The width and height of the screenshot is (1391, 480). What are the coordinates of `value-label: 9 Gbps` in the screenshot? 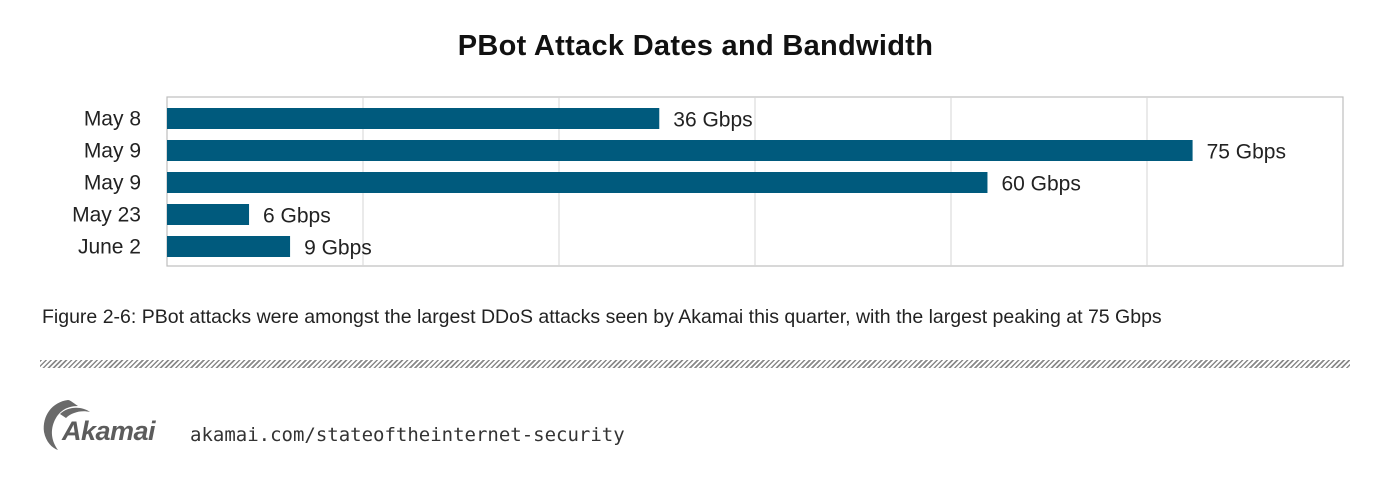 It's located at (338, 248).